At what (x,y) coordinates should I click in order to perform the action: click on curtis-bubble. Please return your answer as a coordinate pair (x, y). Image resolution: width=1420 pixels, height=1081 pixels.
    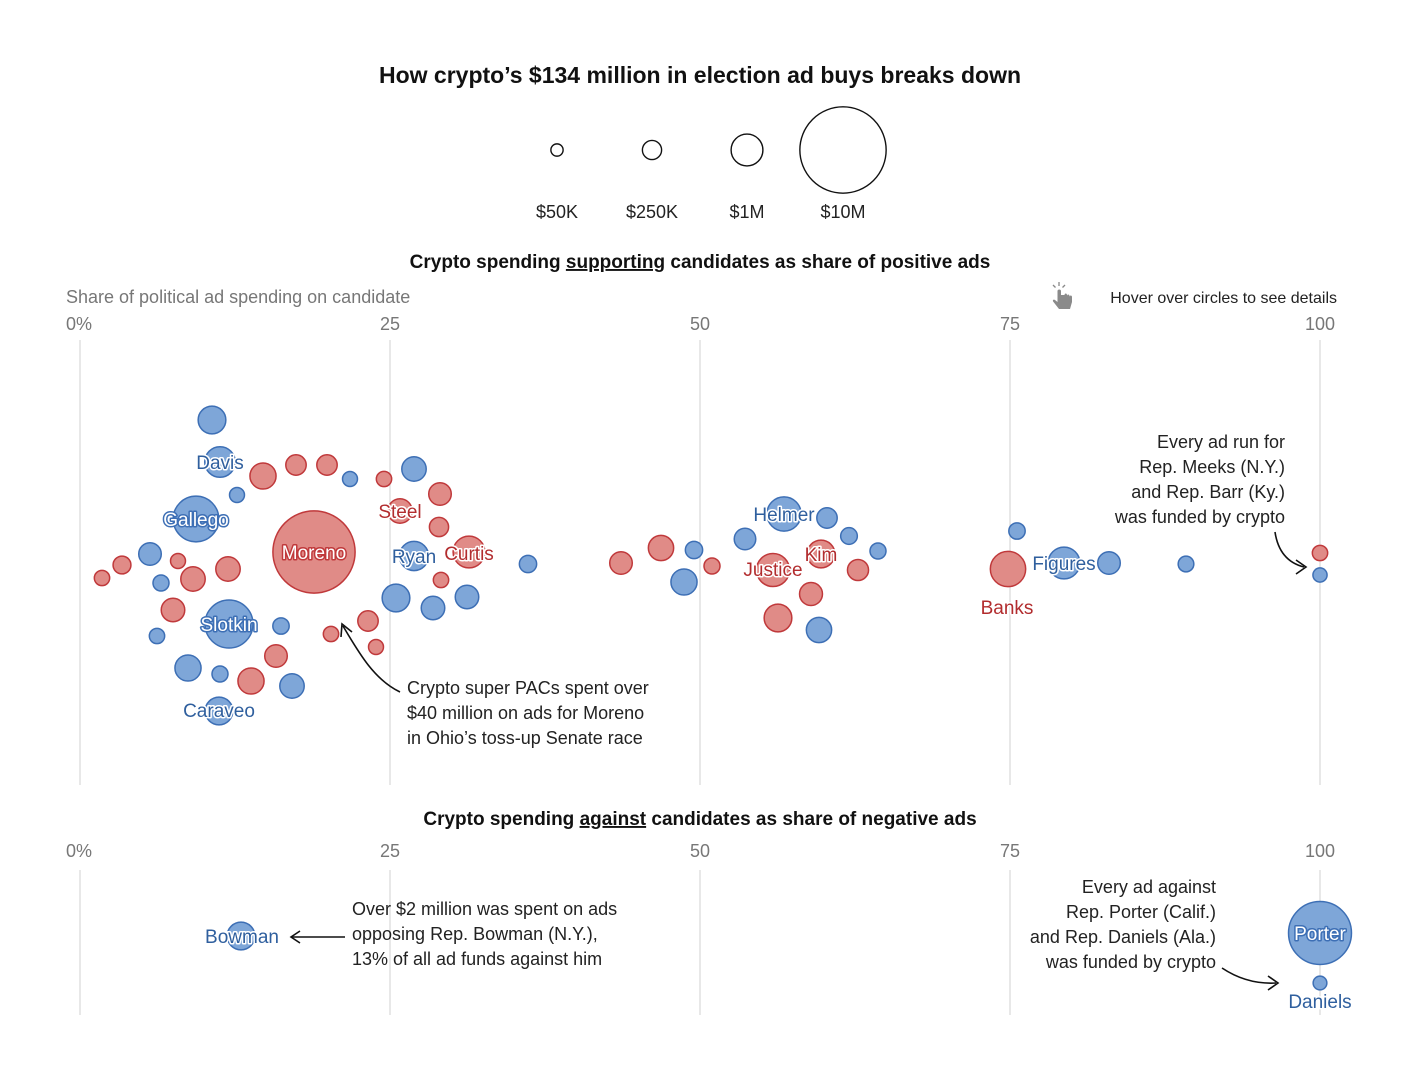
    Looking at the image, I should click on (469, 552).